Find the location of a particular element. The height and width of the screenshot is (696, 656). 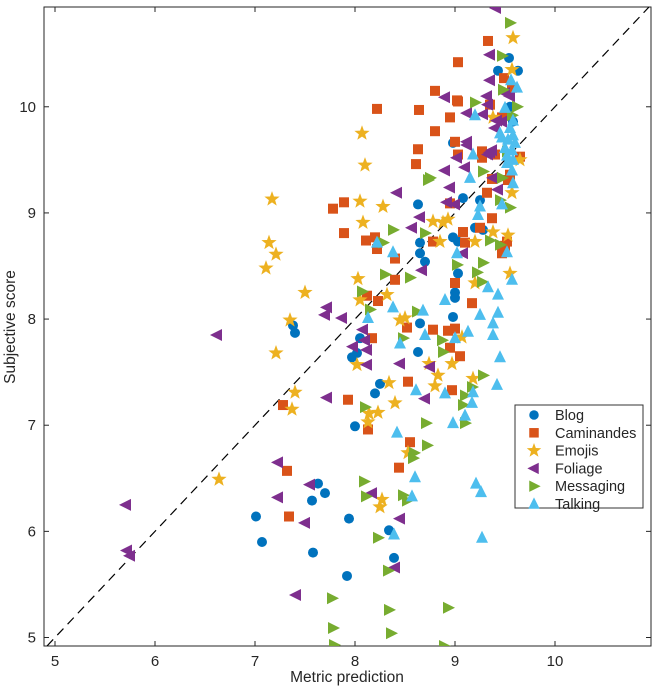

x-axis-label: Metric prediction is located at coordinates (347, 677).